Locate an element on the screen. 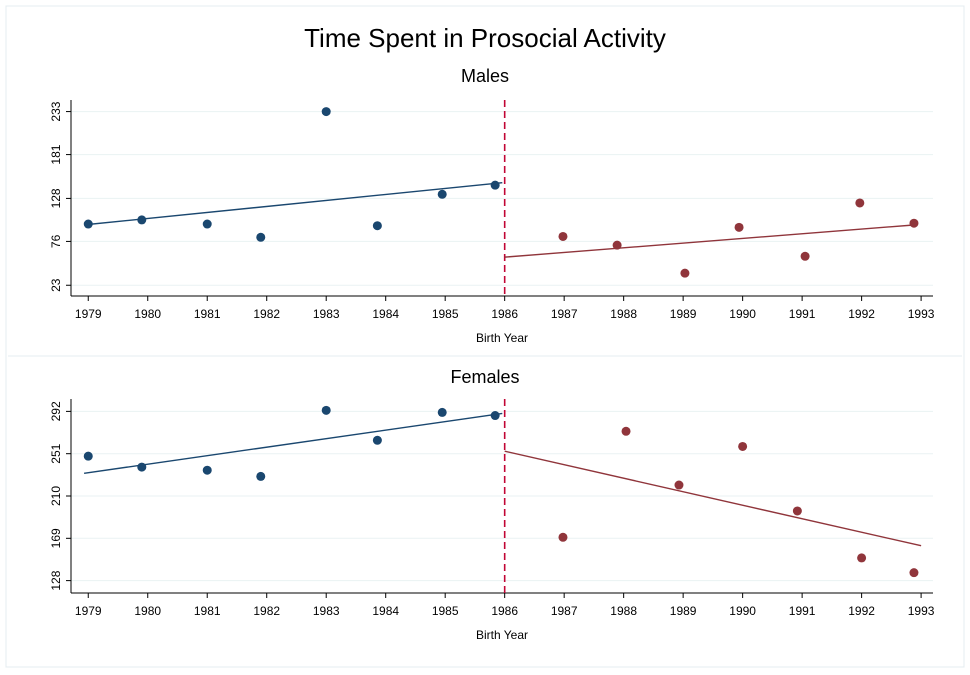  panel-title: Females is located at coordinates (484, 377).